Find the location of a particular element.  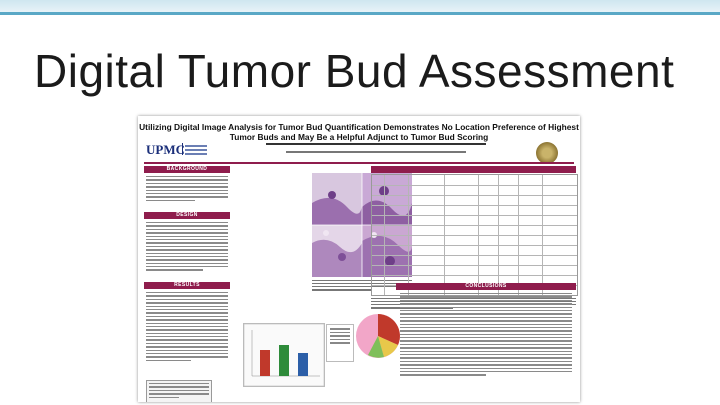

slide-top-bar is located at coordinates (360, 6).